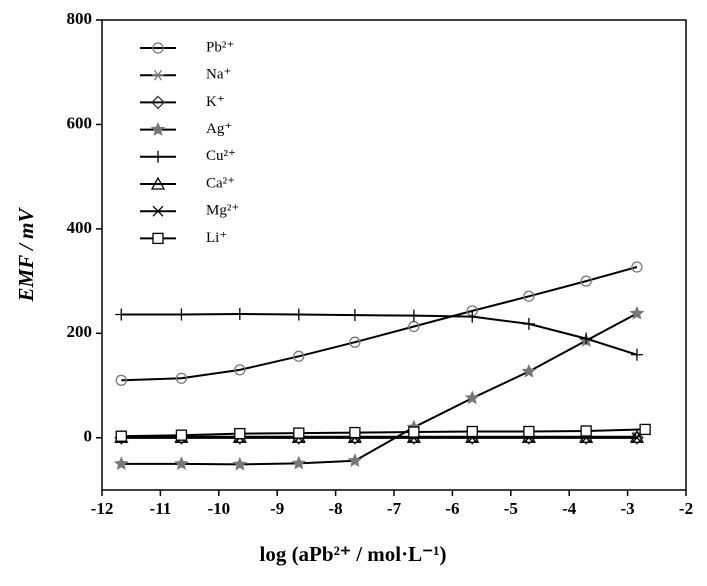 Image resolution: width=707 pixels, height=586 pixels. What do you see at coordinates (216, 238) in the screenshot?
I see `legend-label: Li⁺` at bounding box center [216, 238].